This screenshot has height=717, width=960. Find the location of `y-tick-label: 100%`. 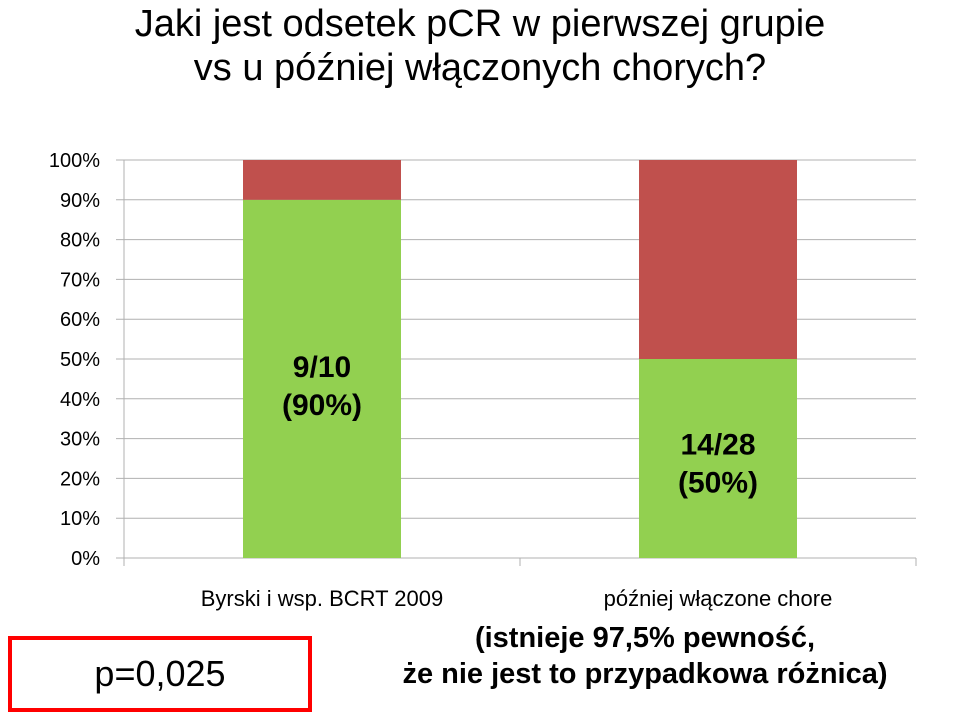

y-tick-label: 100% is located at coordinates (74, 161).